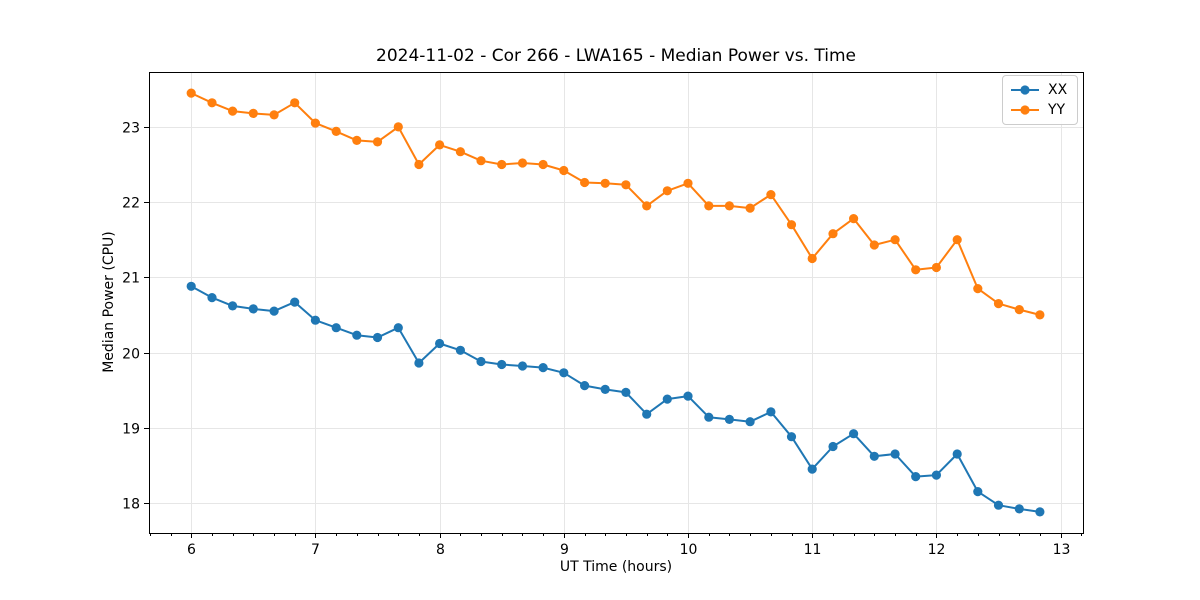 This screenshot has height=600, width=1200. I want to click on svg-text: 6, so click(191, 550).